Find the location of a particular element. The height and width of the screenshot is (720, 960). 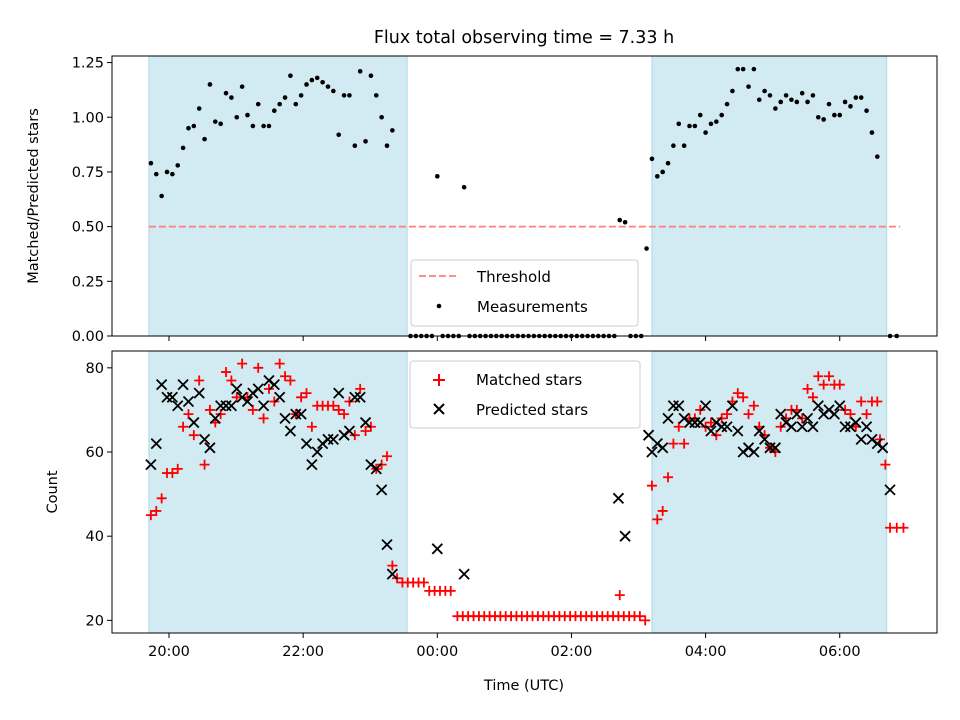

top-y-axis-label: Matched/Predicted stars is located at coordinates (34, 196).